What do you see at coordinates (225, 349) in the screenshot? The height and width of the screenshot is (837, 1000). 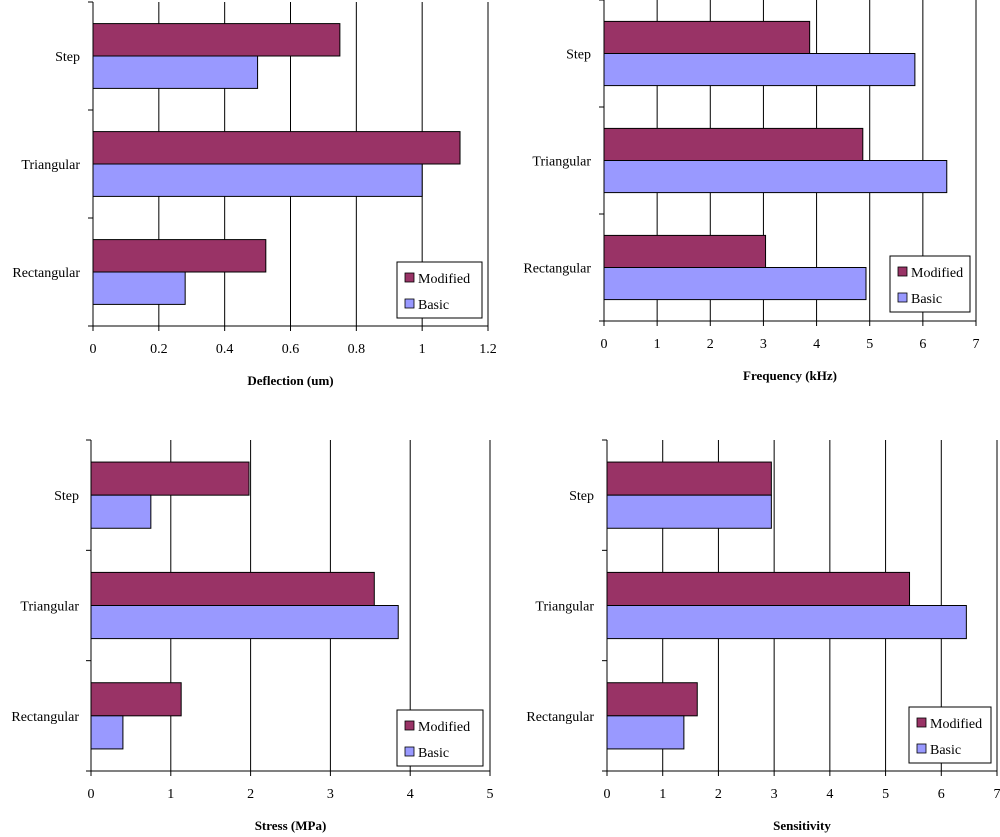 I see `x-tick-label: 0.4` at bounding box center [225, 349].